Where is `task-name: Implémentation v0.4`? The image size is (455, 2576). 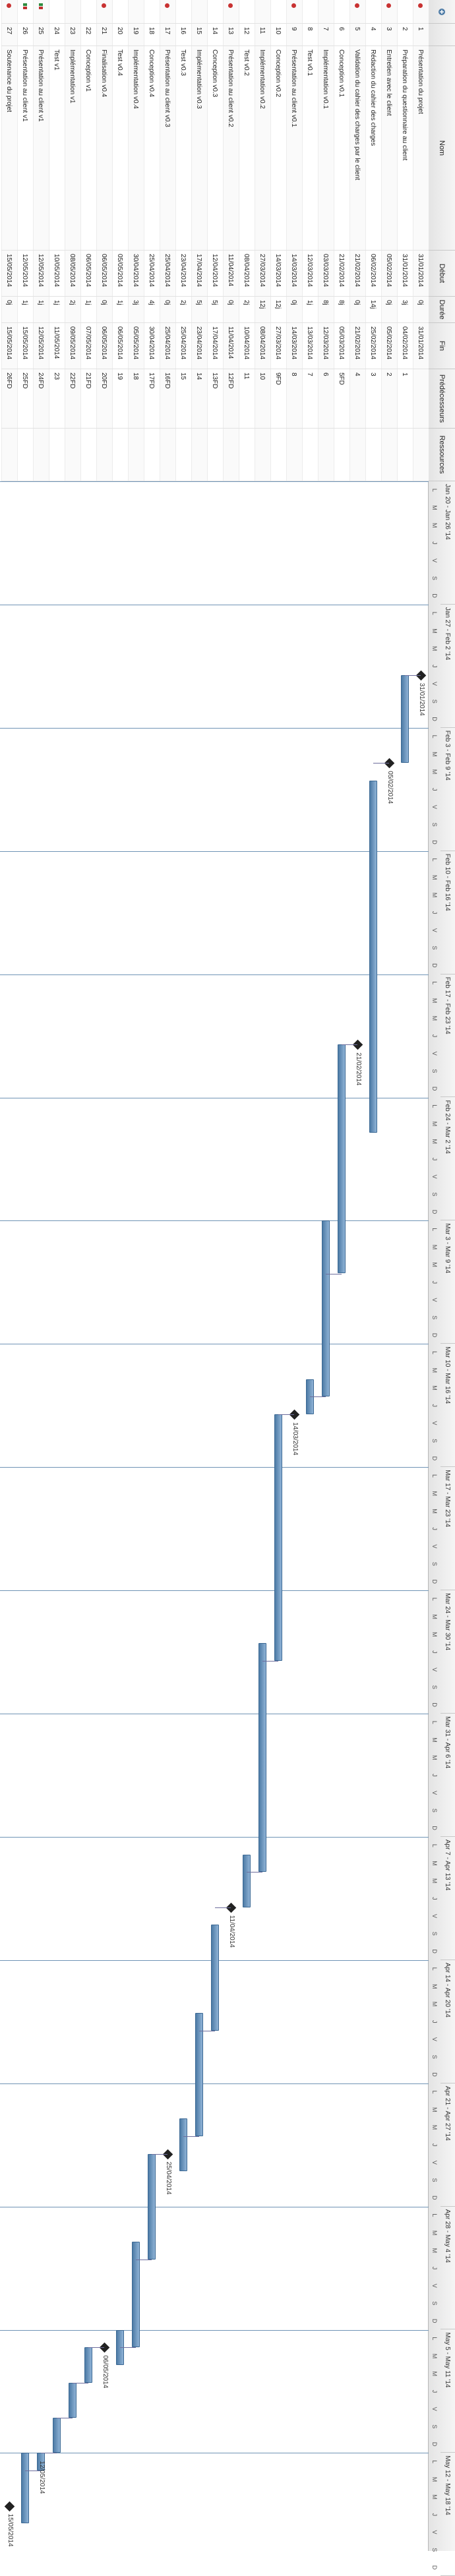 task-name: Implémentation v0.4 is located at coordinates (136, 148).